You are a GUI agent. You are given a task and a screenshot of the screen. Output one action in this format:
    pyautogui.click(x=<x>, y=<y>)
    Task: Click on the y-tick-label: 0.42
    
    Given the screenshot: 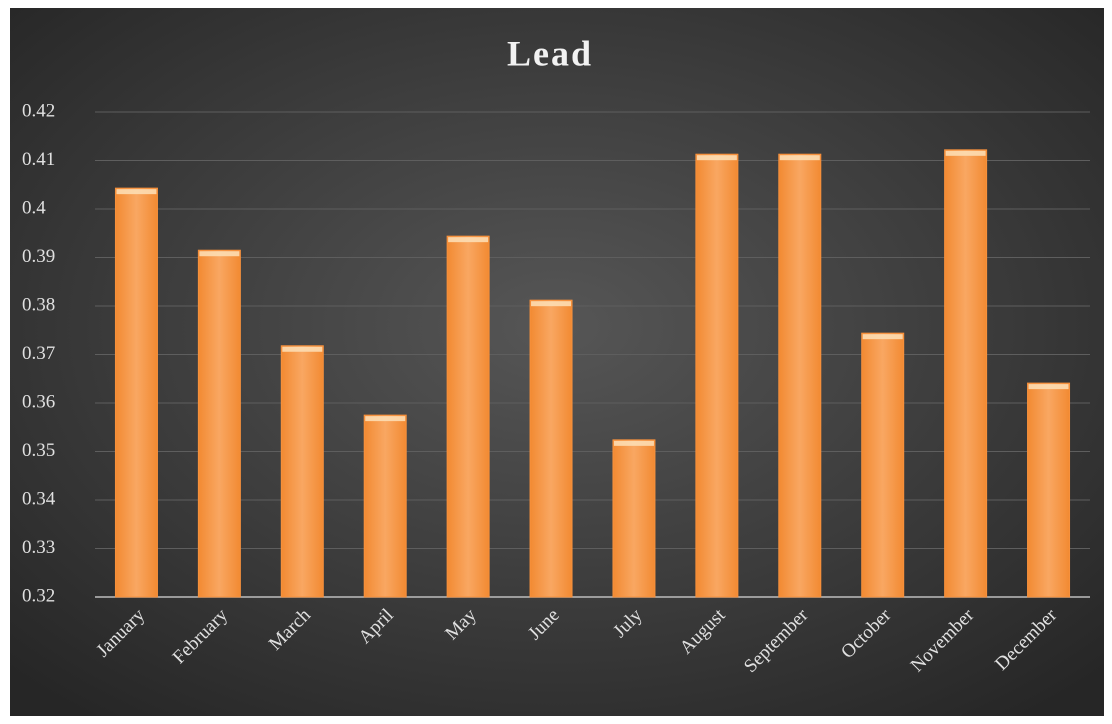 What is the action you would take?
    pyautogui.click(x=38, y=110)
    